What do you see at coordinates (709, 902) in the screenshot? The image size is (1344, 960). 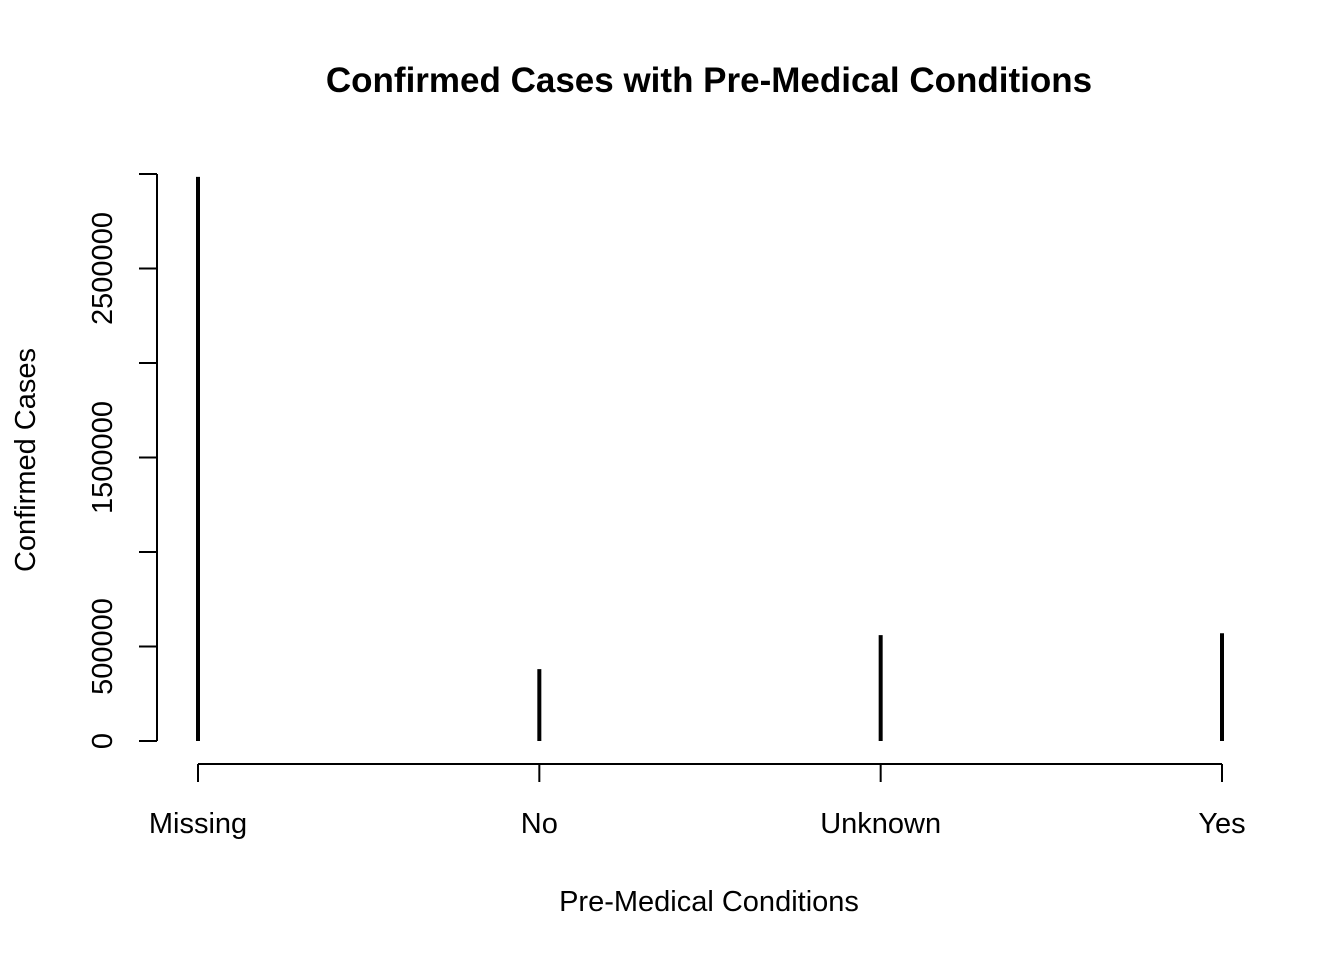 I see `x-axis-label: Pre-Medical Conditions` at bounding box center [709, 902].